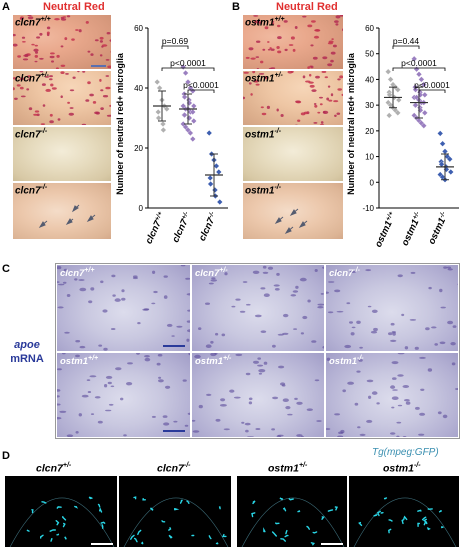  I want to click on gfp-image, so click(292, 511).